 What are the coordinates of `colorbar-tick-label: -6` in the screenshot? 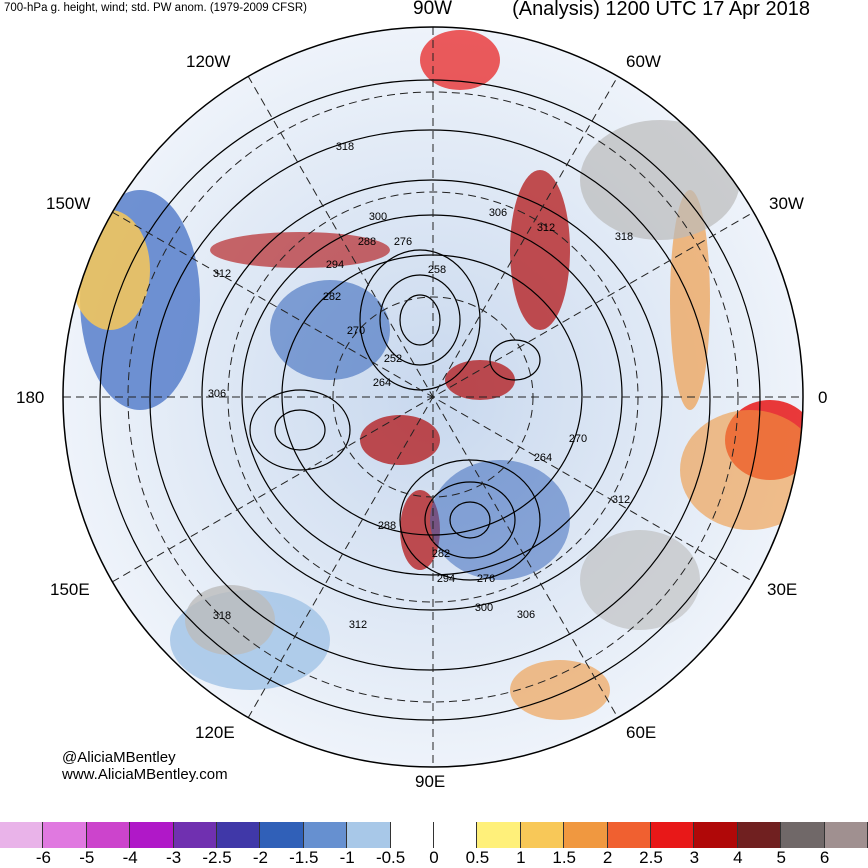 It's located at (43, 857).